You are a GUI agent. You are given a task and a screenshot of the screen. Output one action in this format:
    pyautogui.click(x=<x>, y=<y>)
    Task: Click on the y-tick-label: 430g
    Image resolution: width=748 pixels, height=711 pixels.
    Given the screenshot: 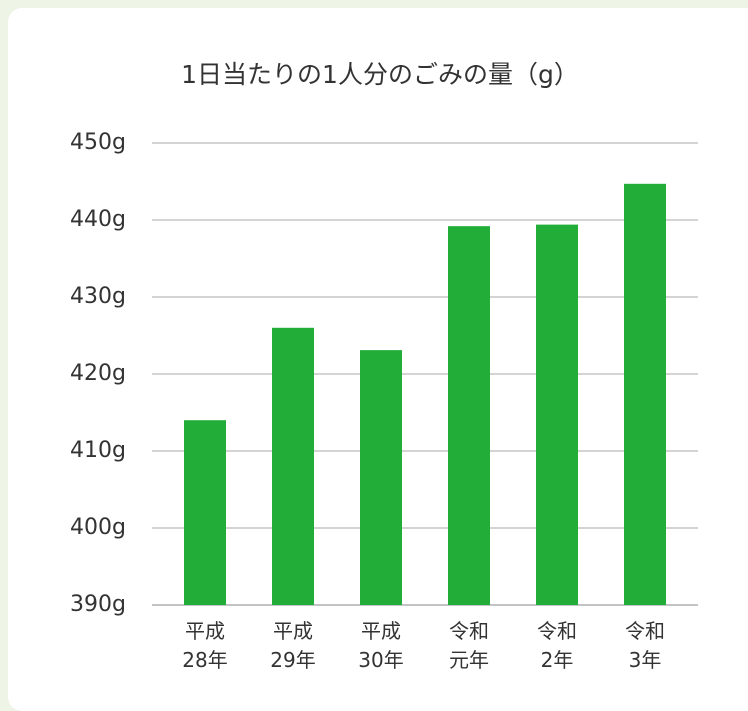 What is the action you would take?
    pyautogui.click(x=98, y=296)
    